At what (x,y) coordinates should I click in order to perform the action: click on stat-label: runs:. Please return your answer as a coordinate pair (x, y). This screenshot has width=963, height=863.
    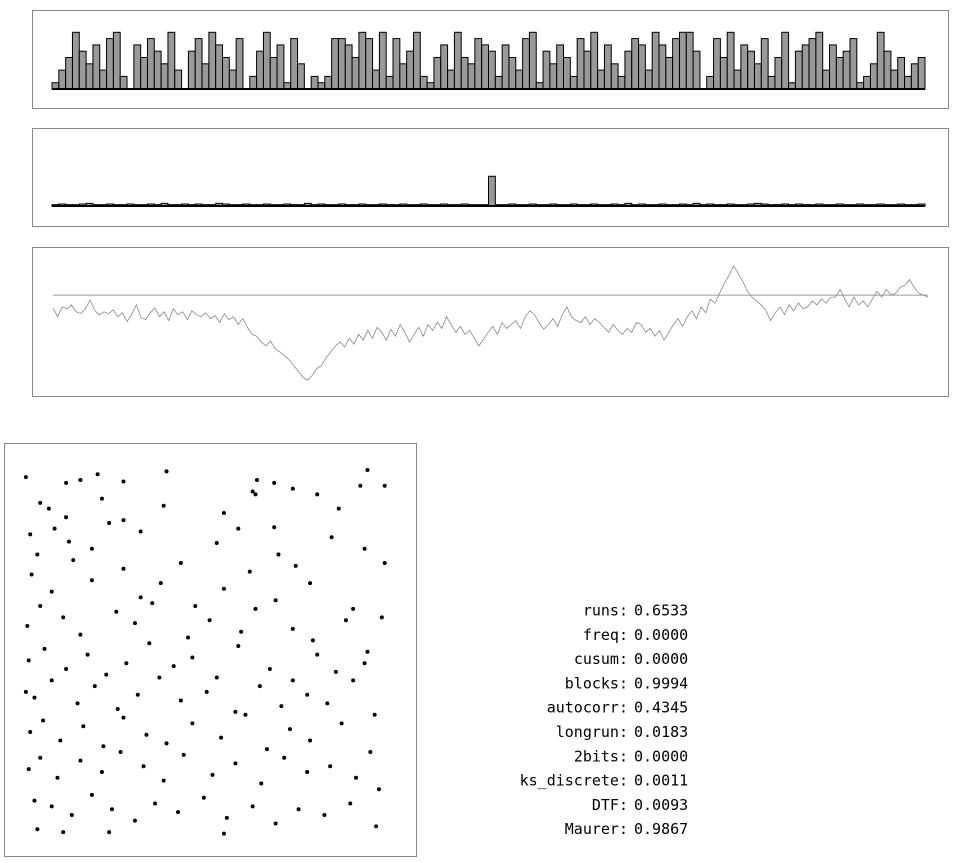
    Looking at the image, I should click on (605, 611).